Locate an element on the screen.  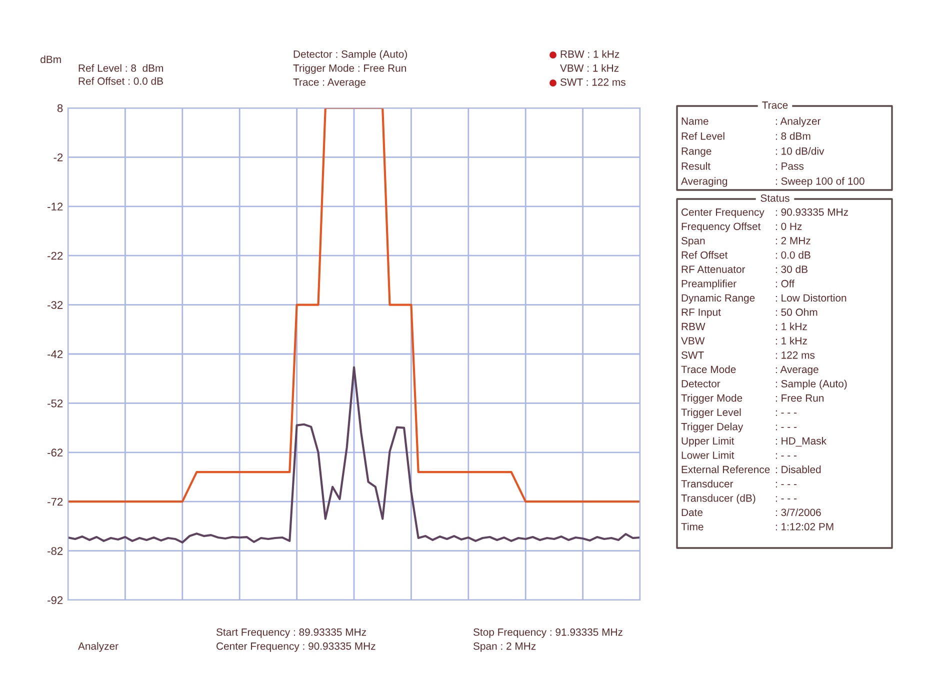
text: Transducer is located at coordinates (707, 484).